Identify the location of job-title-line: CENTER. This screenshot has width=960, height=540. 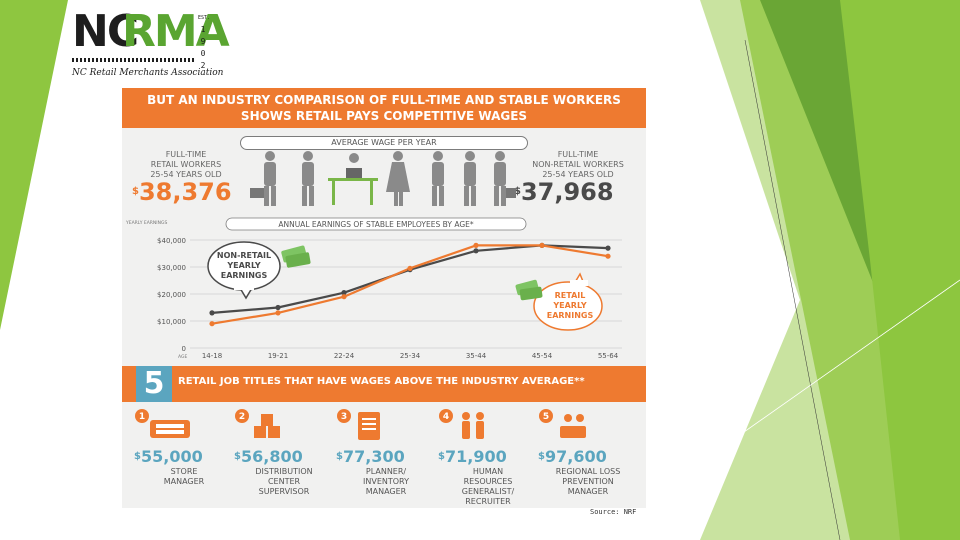
(284, 481).